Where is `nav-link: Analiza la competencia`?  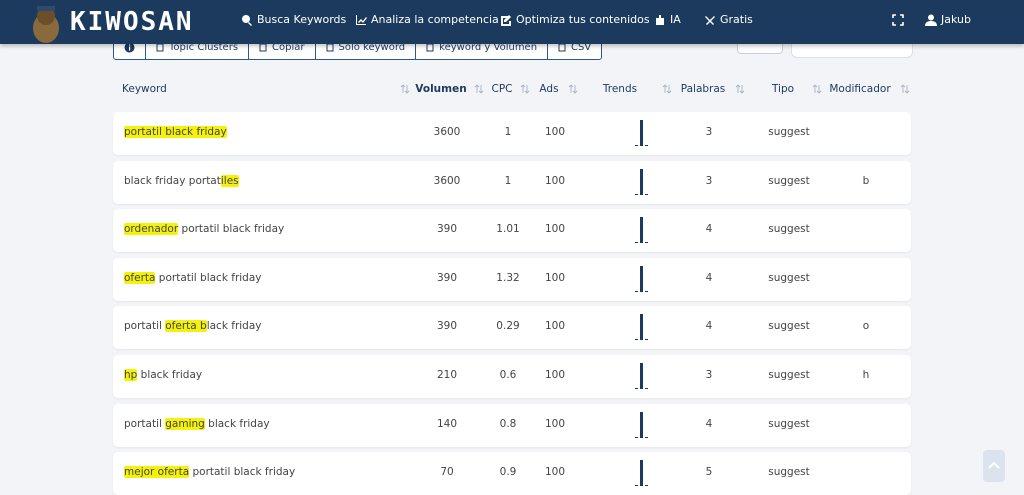 nav-link: Analiza la competencia is located at coordinates (427, 19).